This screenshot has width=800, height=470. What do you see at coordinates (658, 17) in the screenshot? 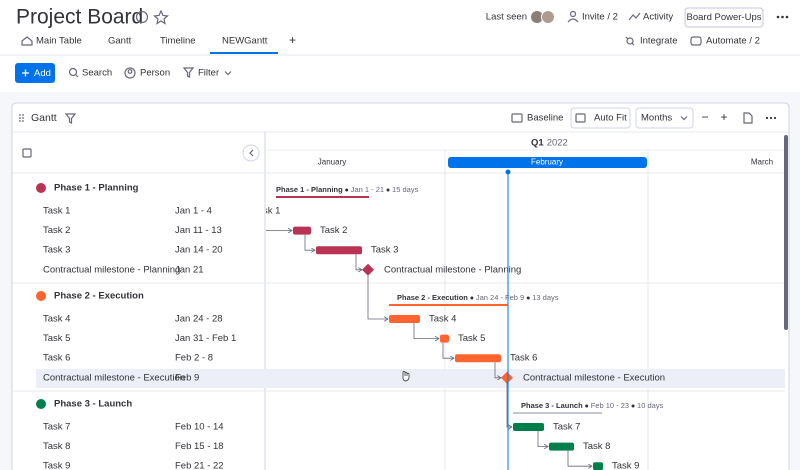
I see `activity-button: Activity` at bounding box center [658, 17].